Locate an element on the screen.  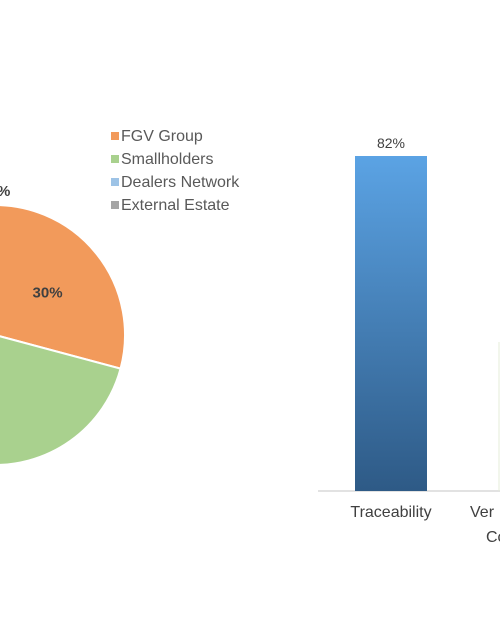
pie-chart: 30% is located at coordinates (63, 335).